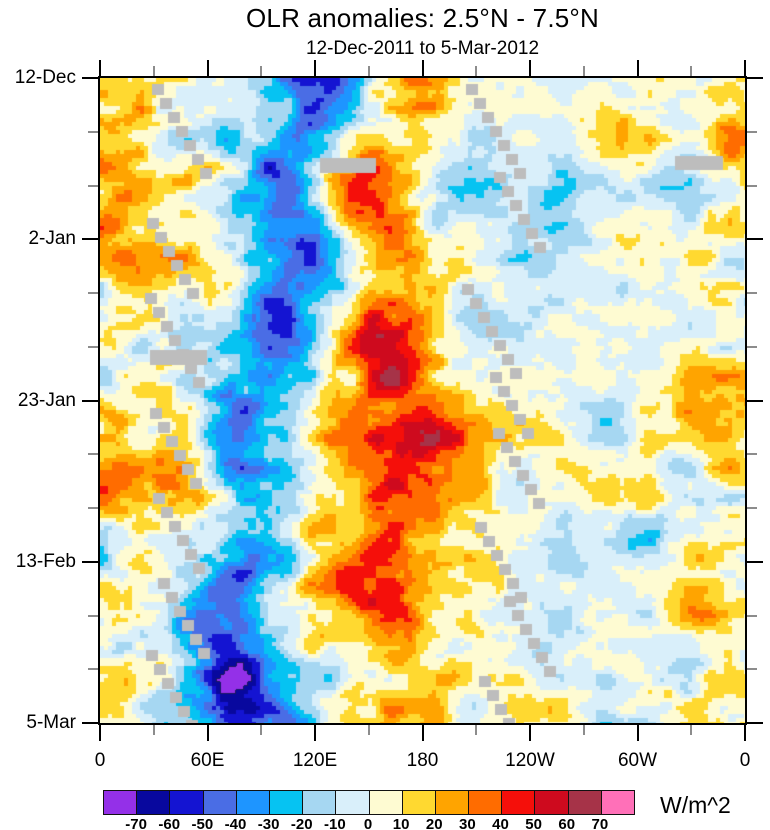 The image size is (770, 830). Describe the element at coordinates (695, 805) in the screenshot. I see `colorbar-unit-label: W/m^2` at that location.